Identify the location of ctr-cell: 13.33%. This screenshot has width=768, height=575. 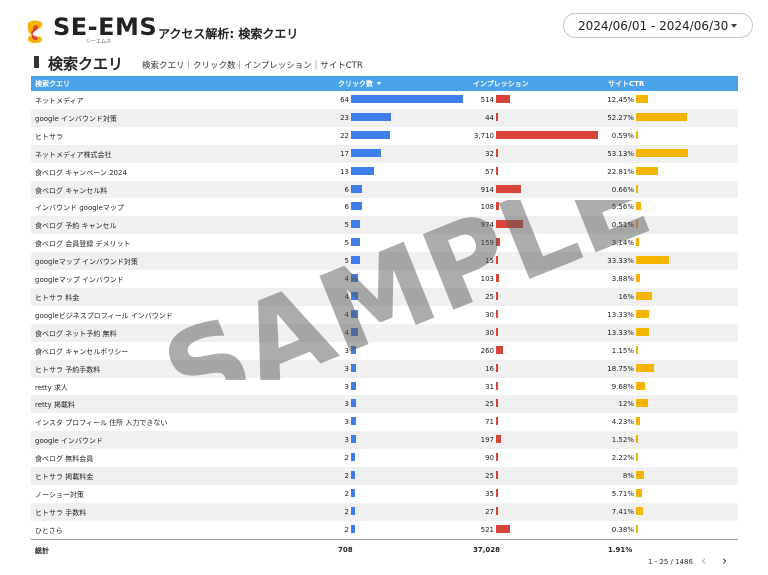
(620, 332).